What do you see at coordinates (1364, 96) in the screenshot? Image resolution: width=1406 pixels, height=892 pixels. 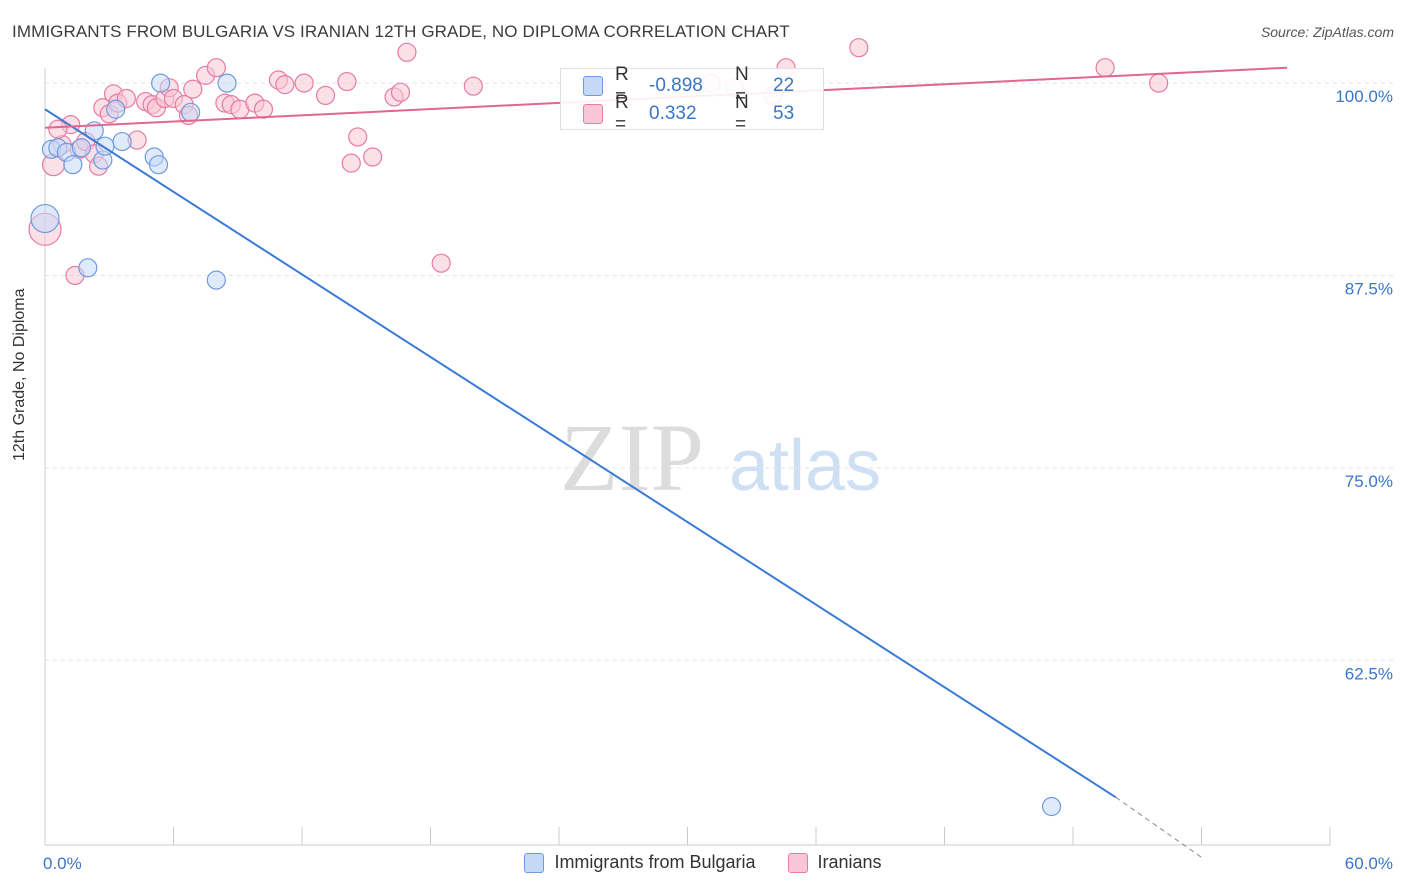 I see `y-tick-label: 100.0%` at bounding box center [1364, 96].